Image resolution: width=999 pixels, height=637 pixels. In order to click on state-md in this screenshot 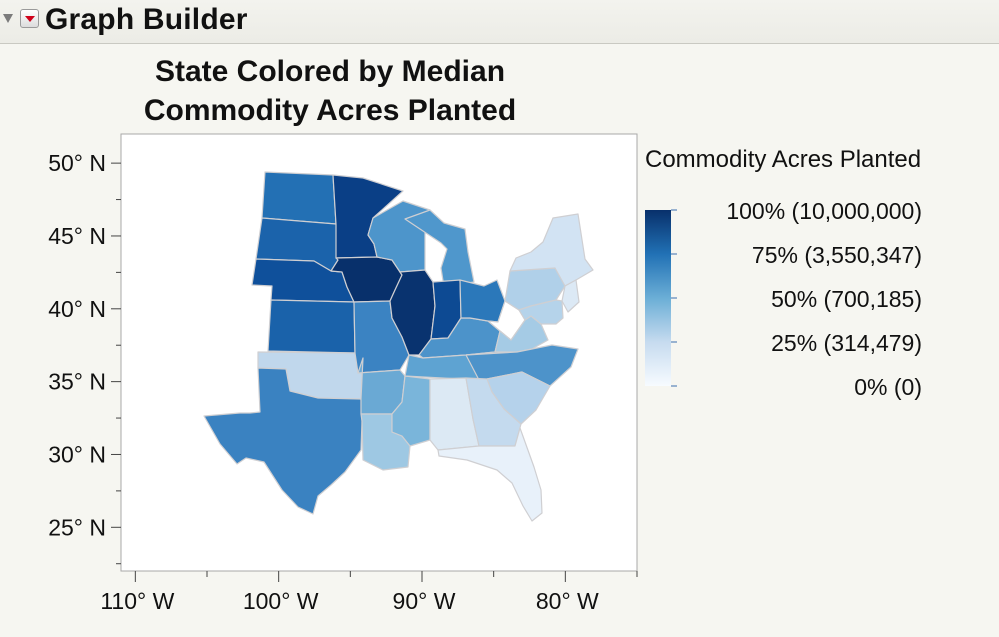, I will do `click(541, 312)`.